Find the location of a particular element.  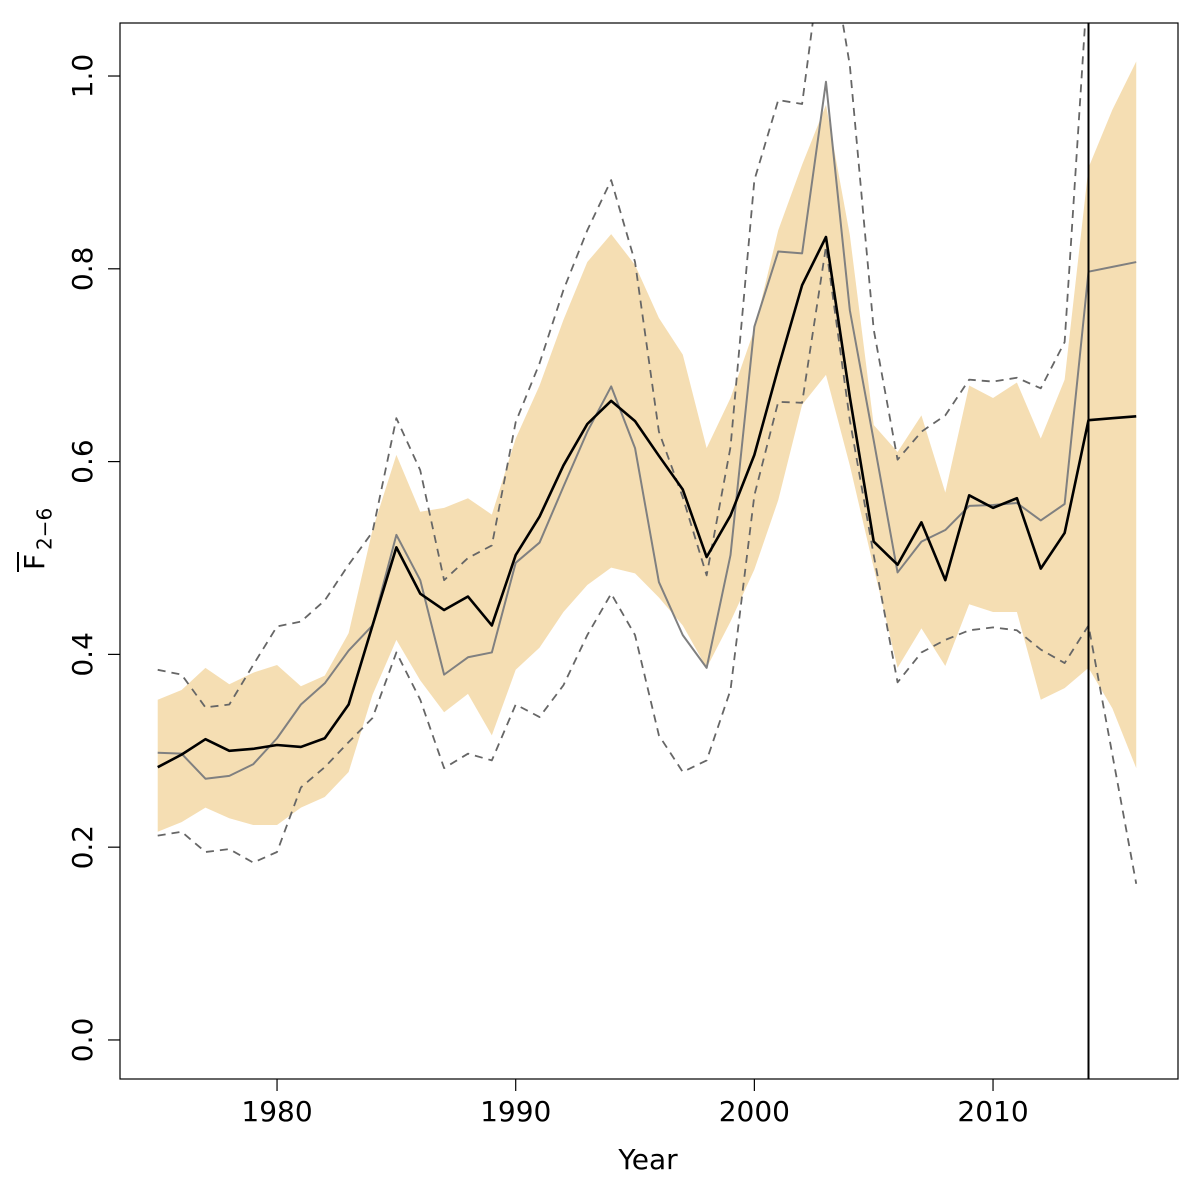

y-axis-label: F 2−6 is located at coordinates (37, 540).